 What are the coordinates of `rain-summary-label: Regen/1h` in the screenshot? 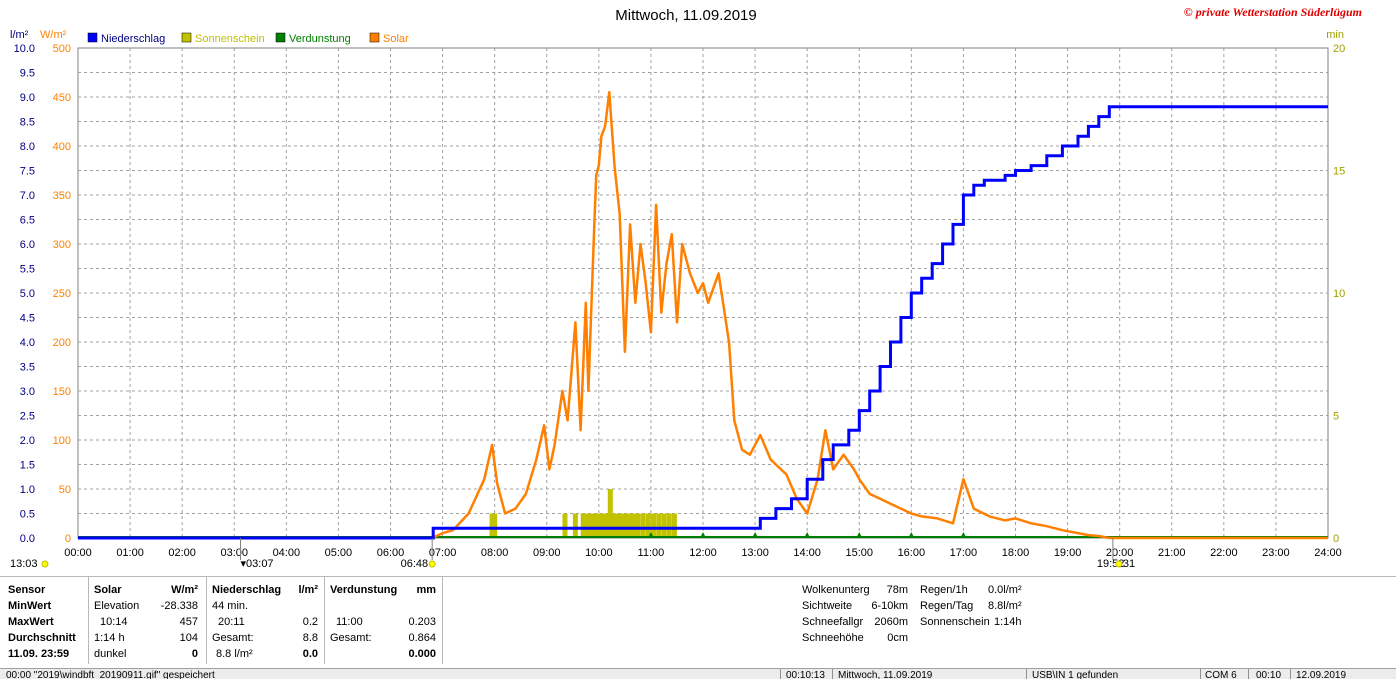 It's located at (944, 590).